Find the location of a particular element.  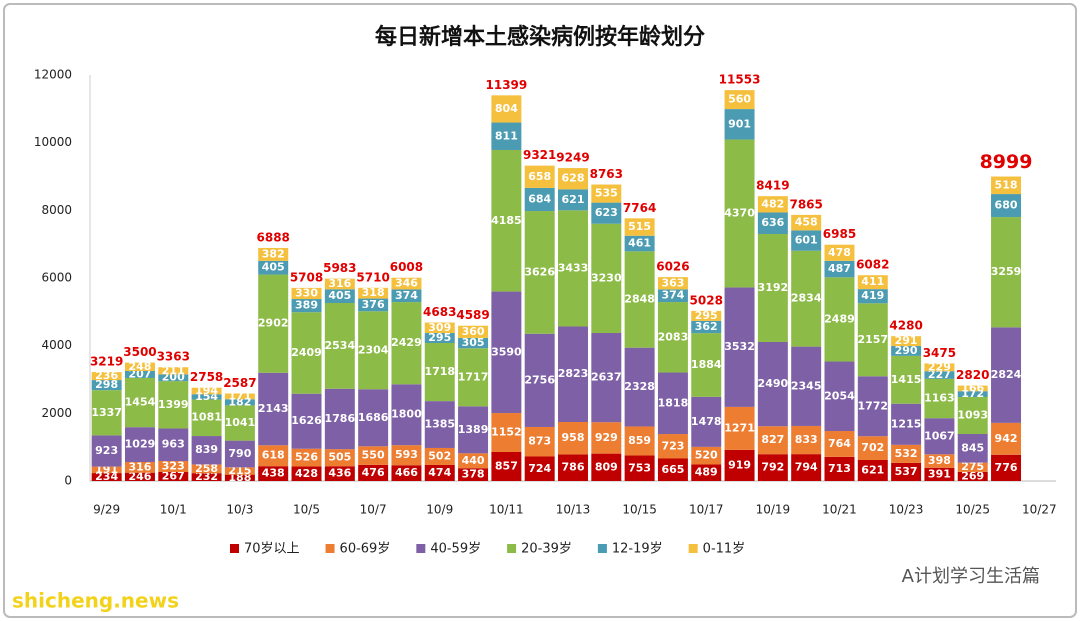

data-label: 487 is located at coordinates (839, 268).